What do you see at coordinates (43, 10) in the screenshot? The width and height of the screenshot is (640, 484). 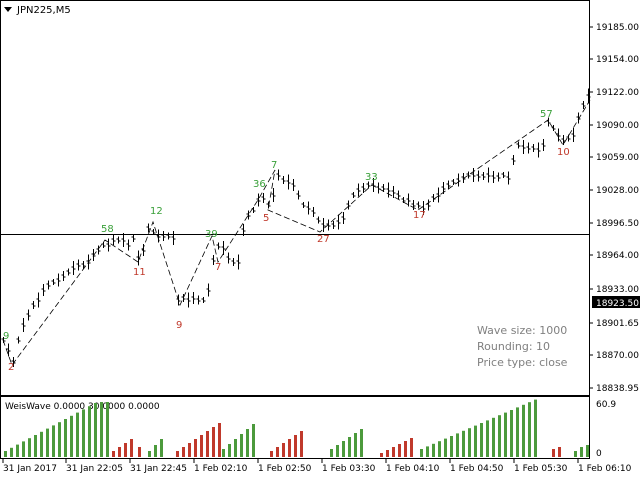 I see `symbol-label: JPN225,M5` at bounding box center [43, 10].